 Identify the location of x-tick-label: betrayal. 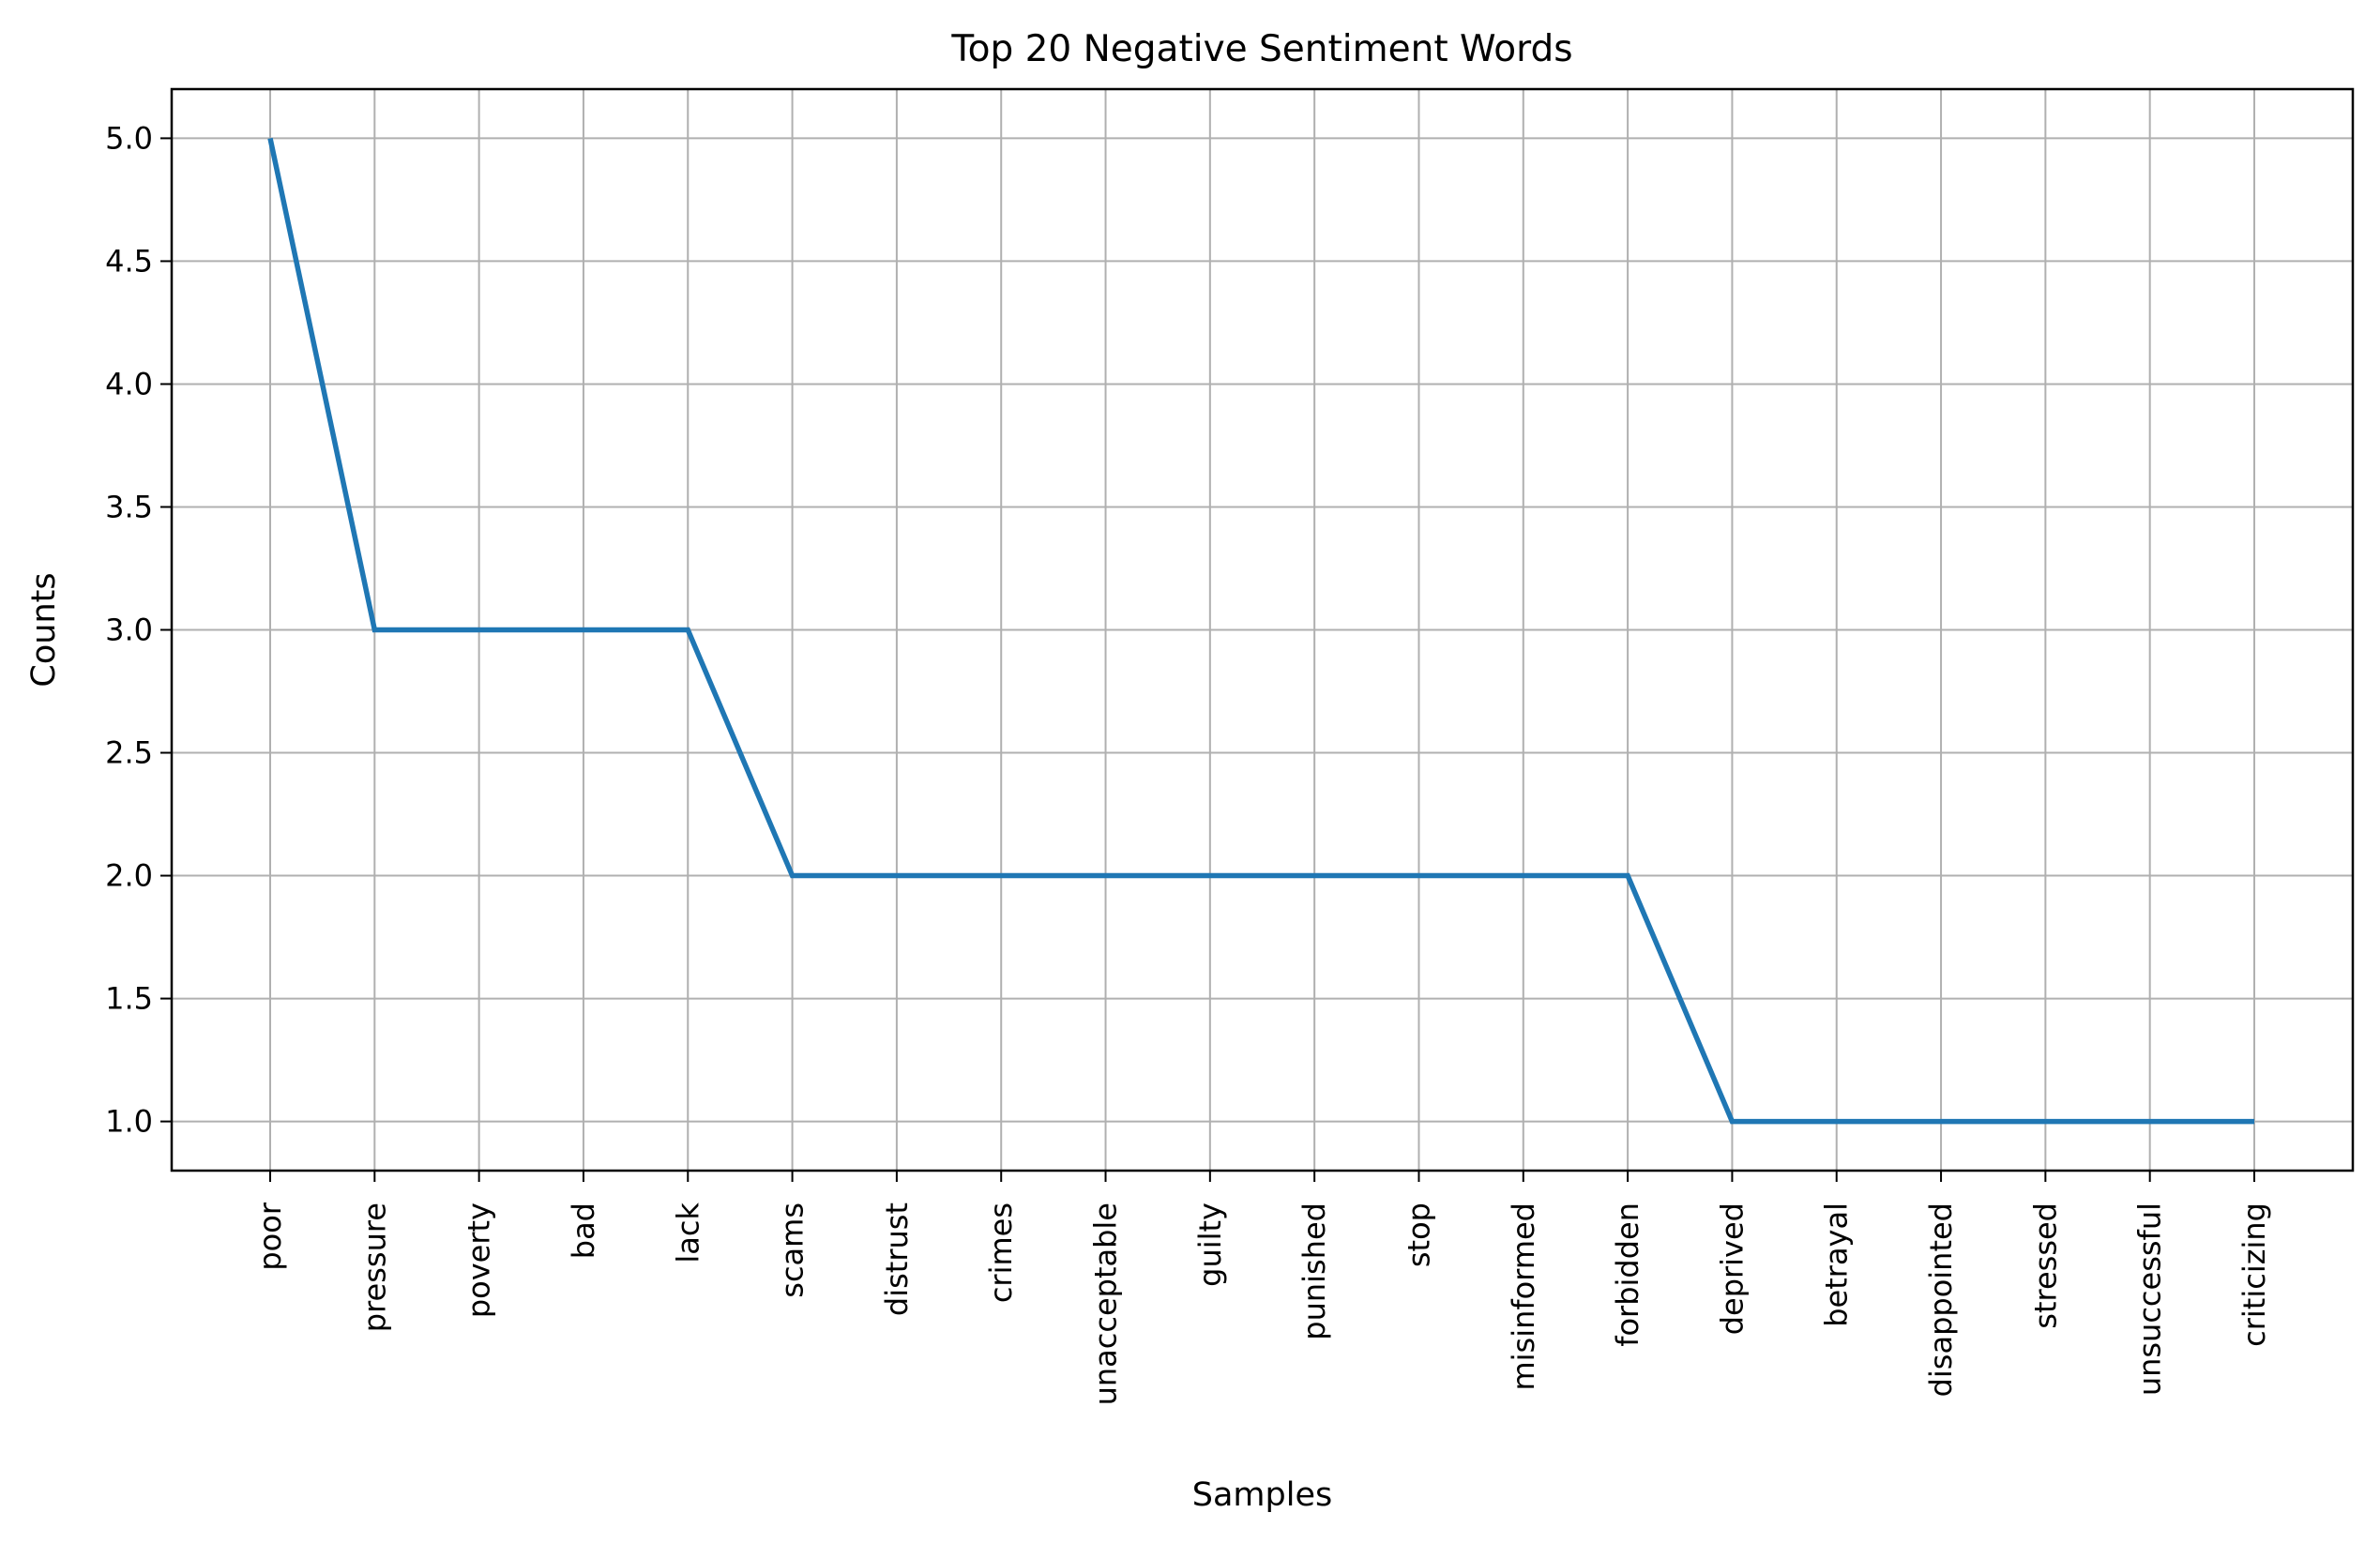
(1837, 1265).